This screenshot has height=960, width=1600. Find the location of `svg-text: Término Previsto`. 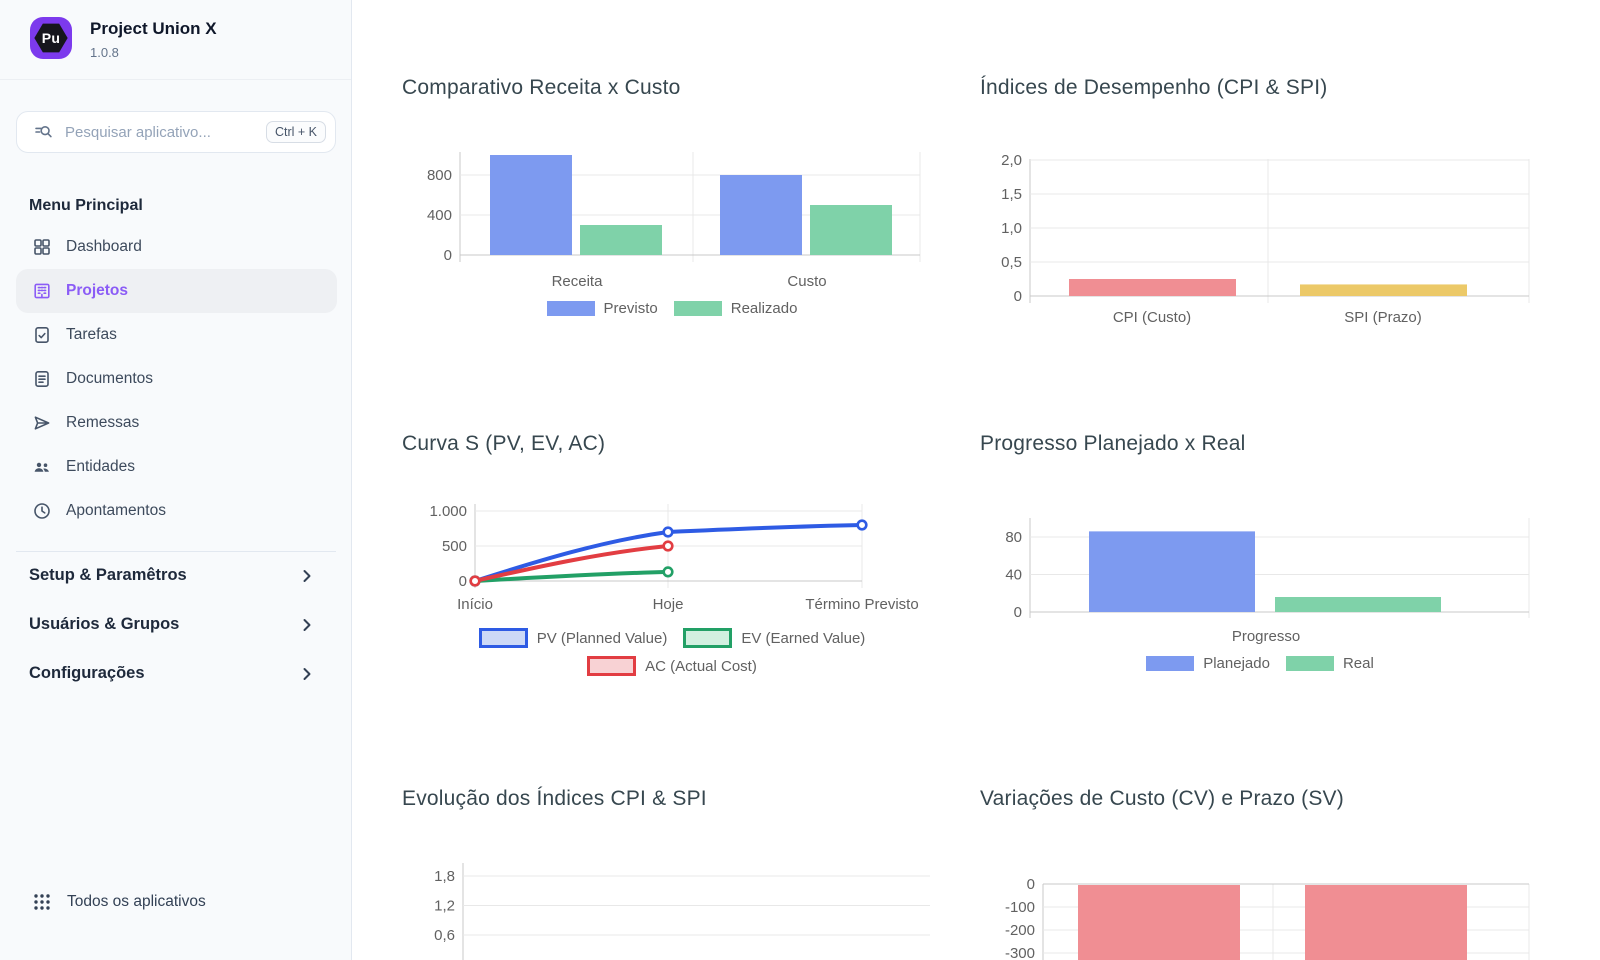

svg-text: Término Previsto is located at coordinates (861, 604).